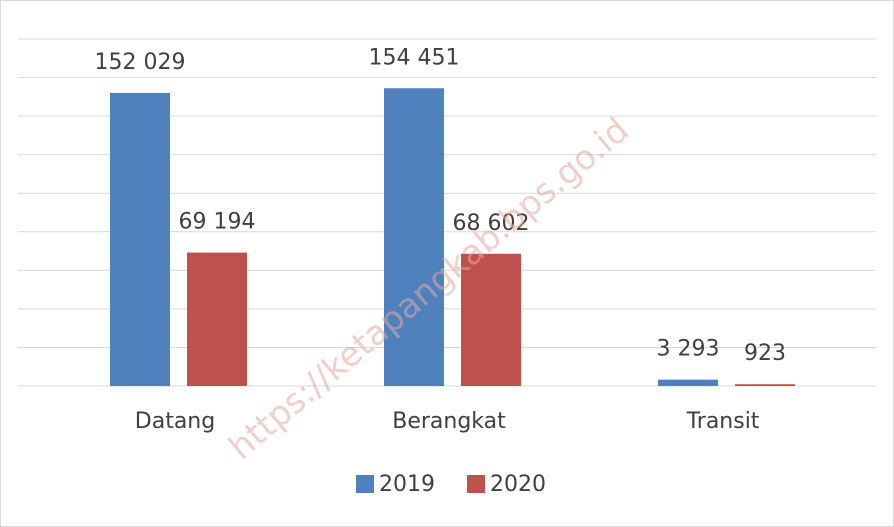 Image resolution: width=894 pixels, height=527 pixels. Describe the element at coordinates (518, 484) in the screenshot. I see `legend-label: 2020` at that location.